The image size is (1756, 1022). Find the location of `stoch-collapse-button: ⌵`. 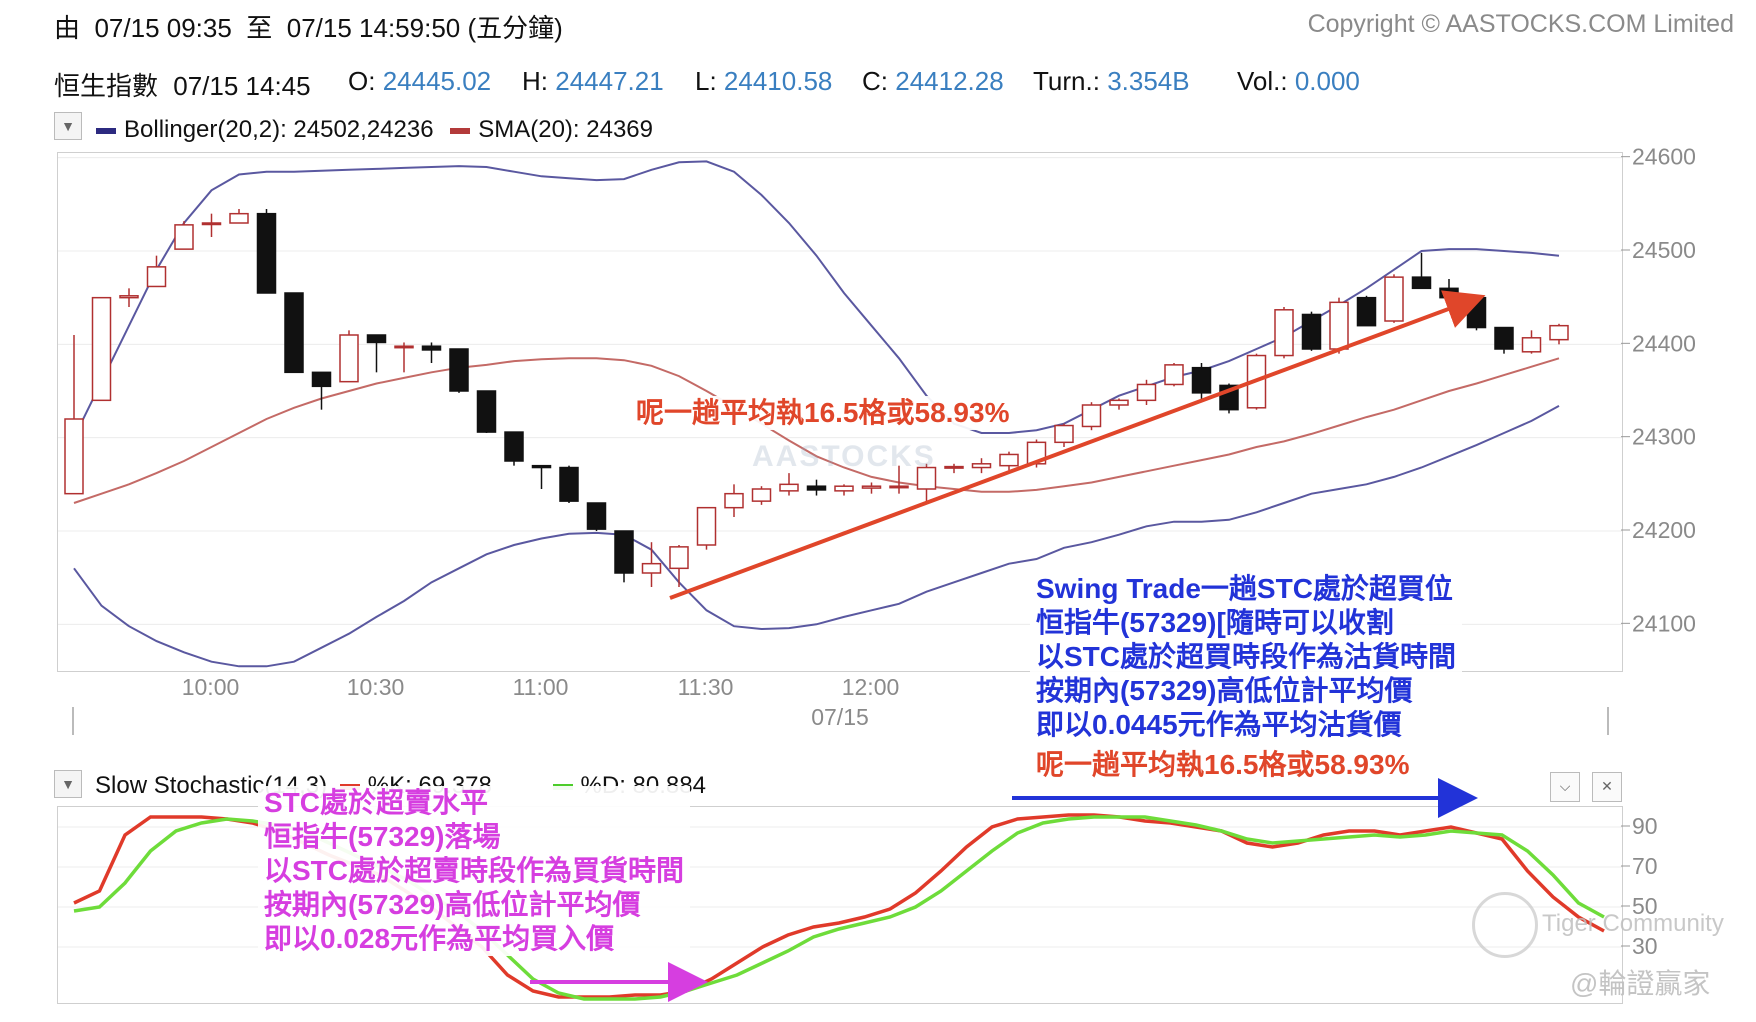

stoch-collapse-button: ⌵ is located at coordinates (1565, 787).